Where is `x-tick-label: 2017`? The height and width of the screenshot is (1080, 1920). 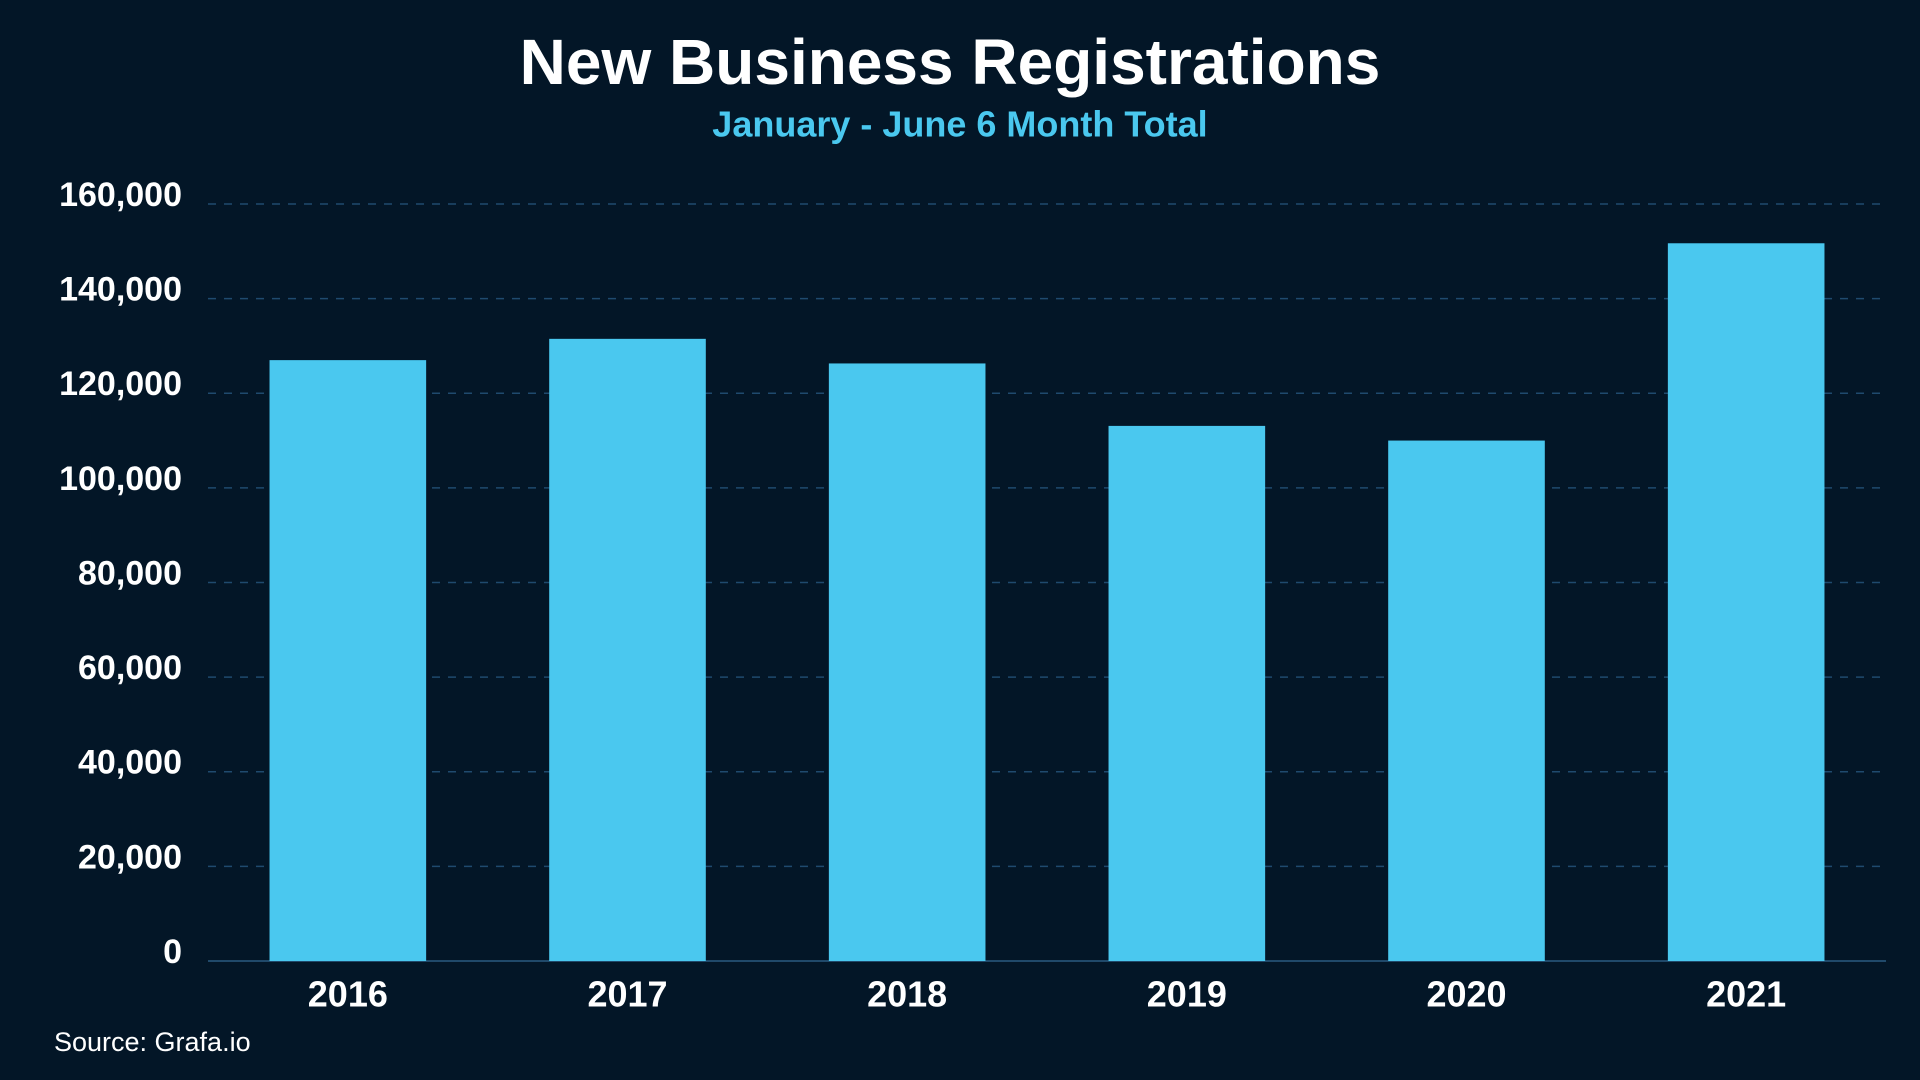
x-tick-label: 2017 is located at coordinates (627, 994).